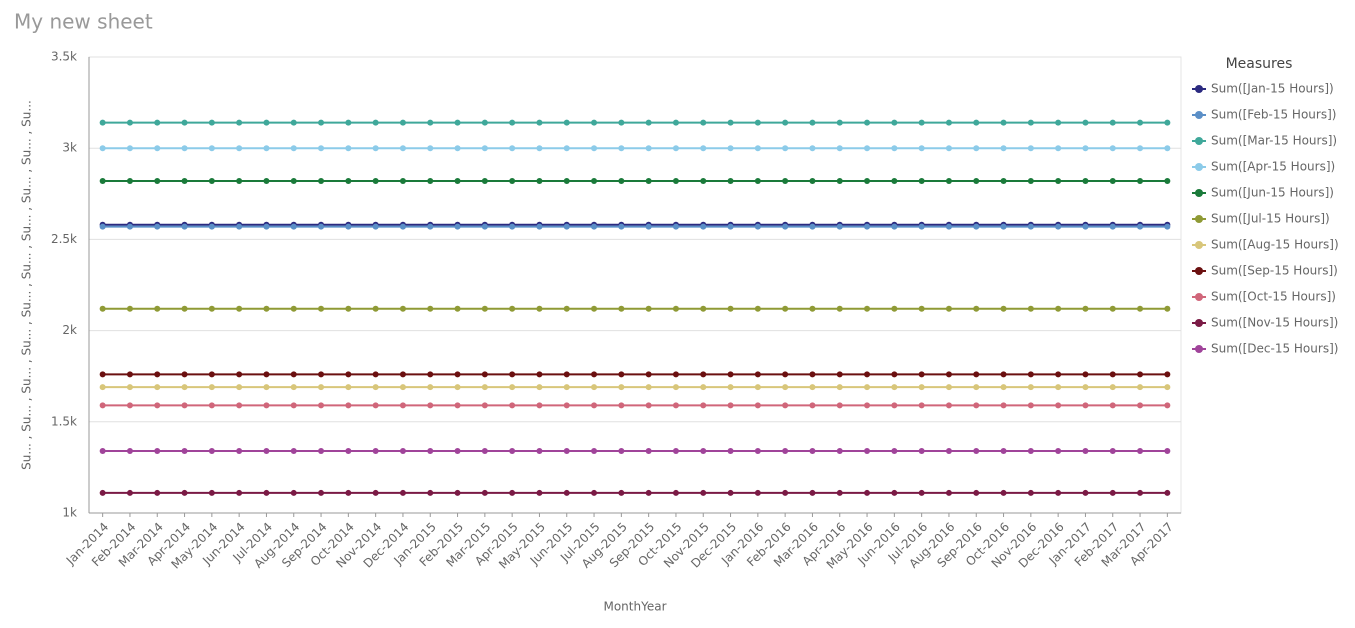 This screenshot has width=1355, height=628. Describe the element at coordinates (64, 421) in the screenshot. I see `y-tick-label: 1.5k` at that location.